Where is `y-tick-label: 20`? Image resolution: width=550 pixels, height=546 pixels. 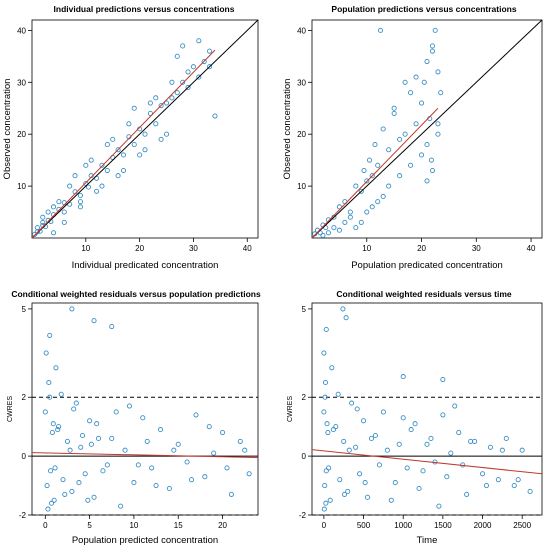 y-tick-label: 20 is located at coordinates (21, 134).